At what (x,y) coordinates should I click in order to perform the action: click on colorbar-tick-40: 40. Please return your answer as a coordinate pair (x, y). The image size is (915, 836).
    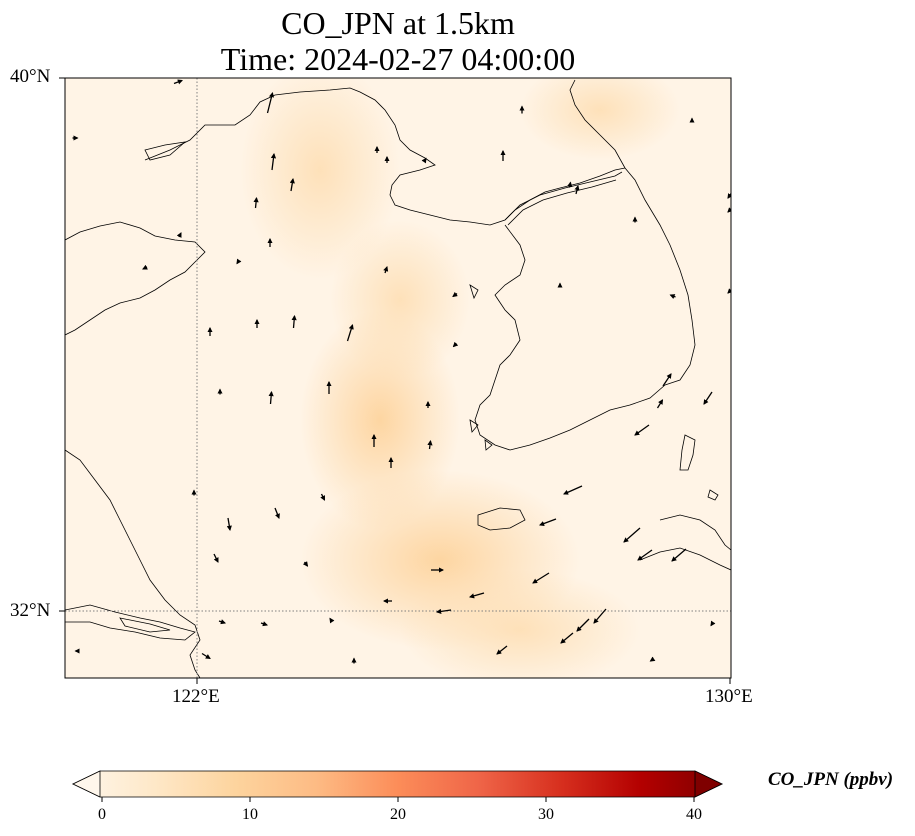
    Looking at the image, I should click on (694, 814).